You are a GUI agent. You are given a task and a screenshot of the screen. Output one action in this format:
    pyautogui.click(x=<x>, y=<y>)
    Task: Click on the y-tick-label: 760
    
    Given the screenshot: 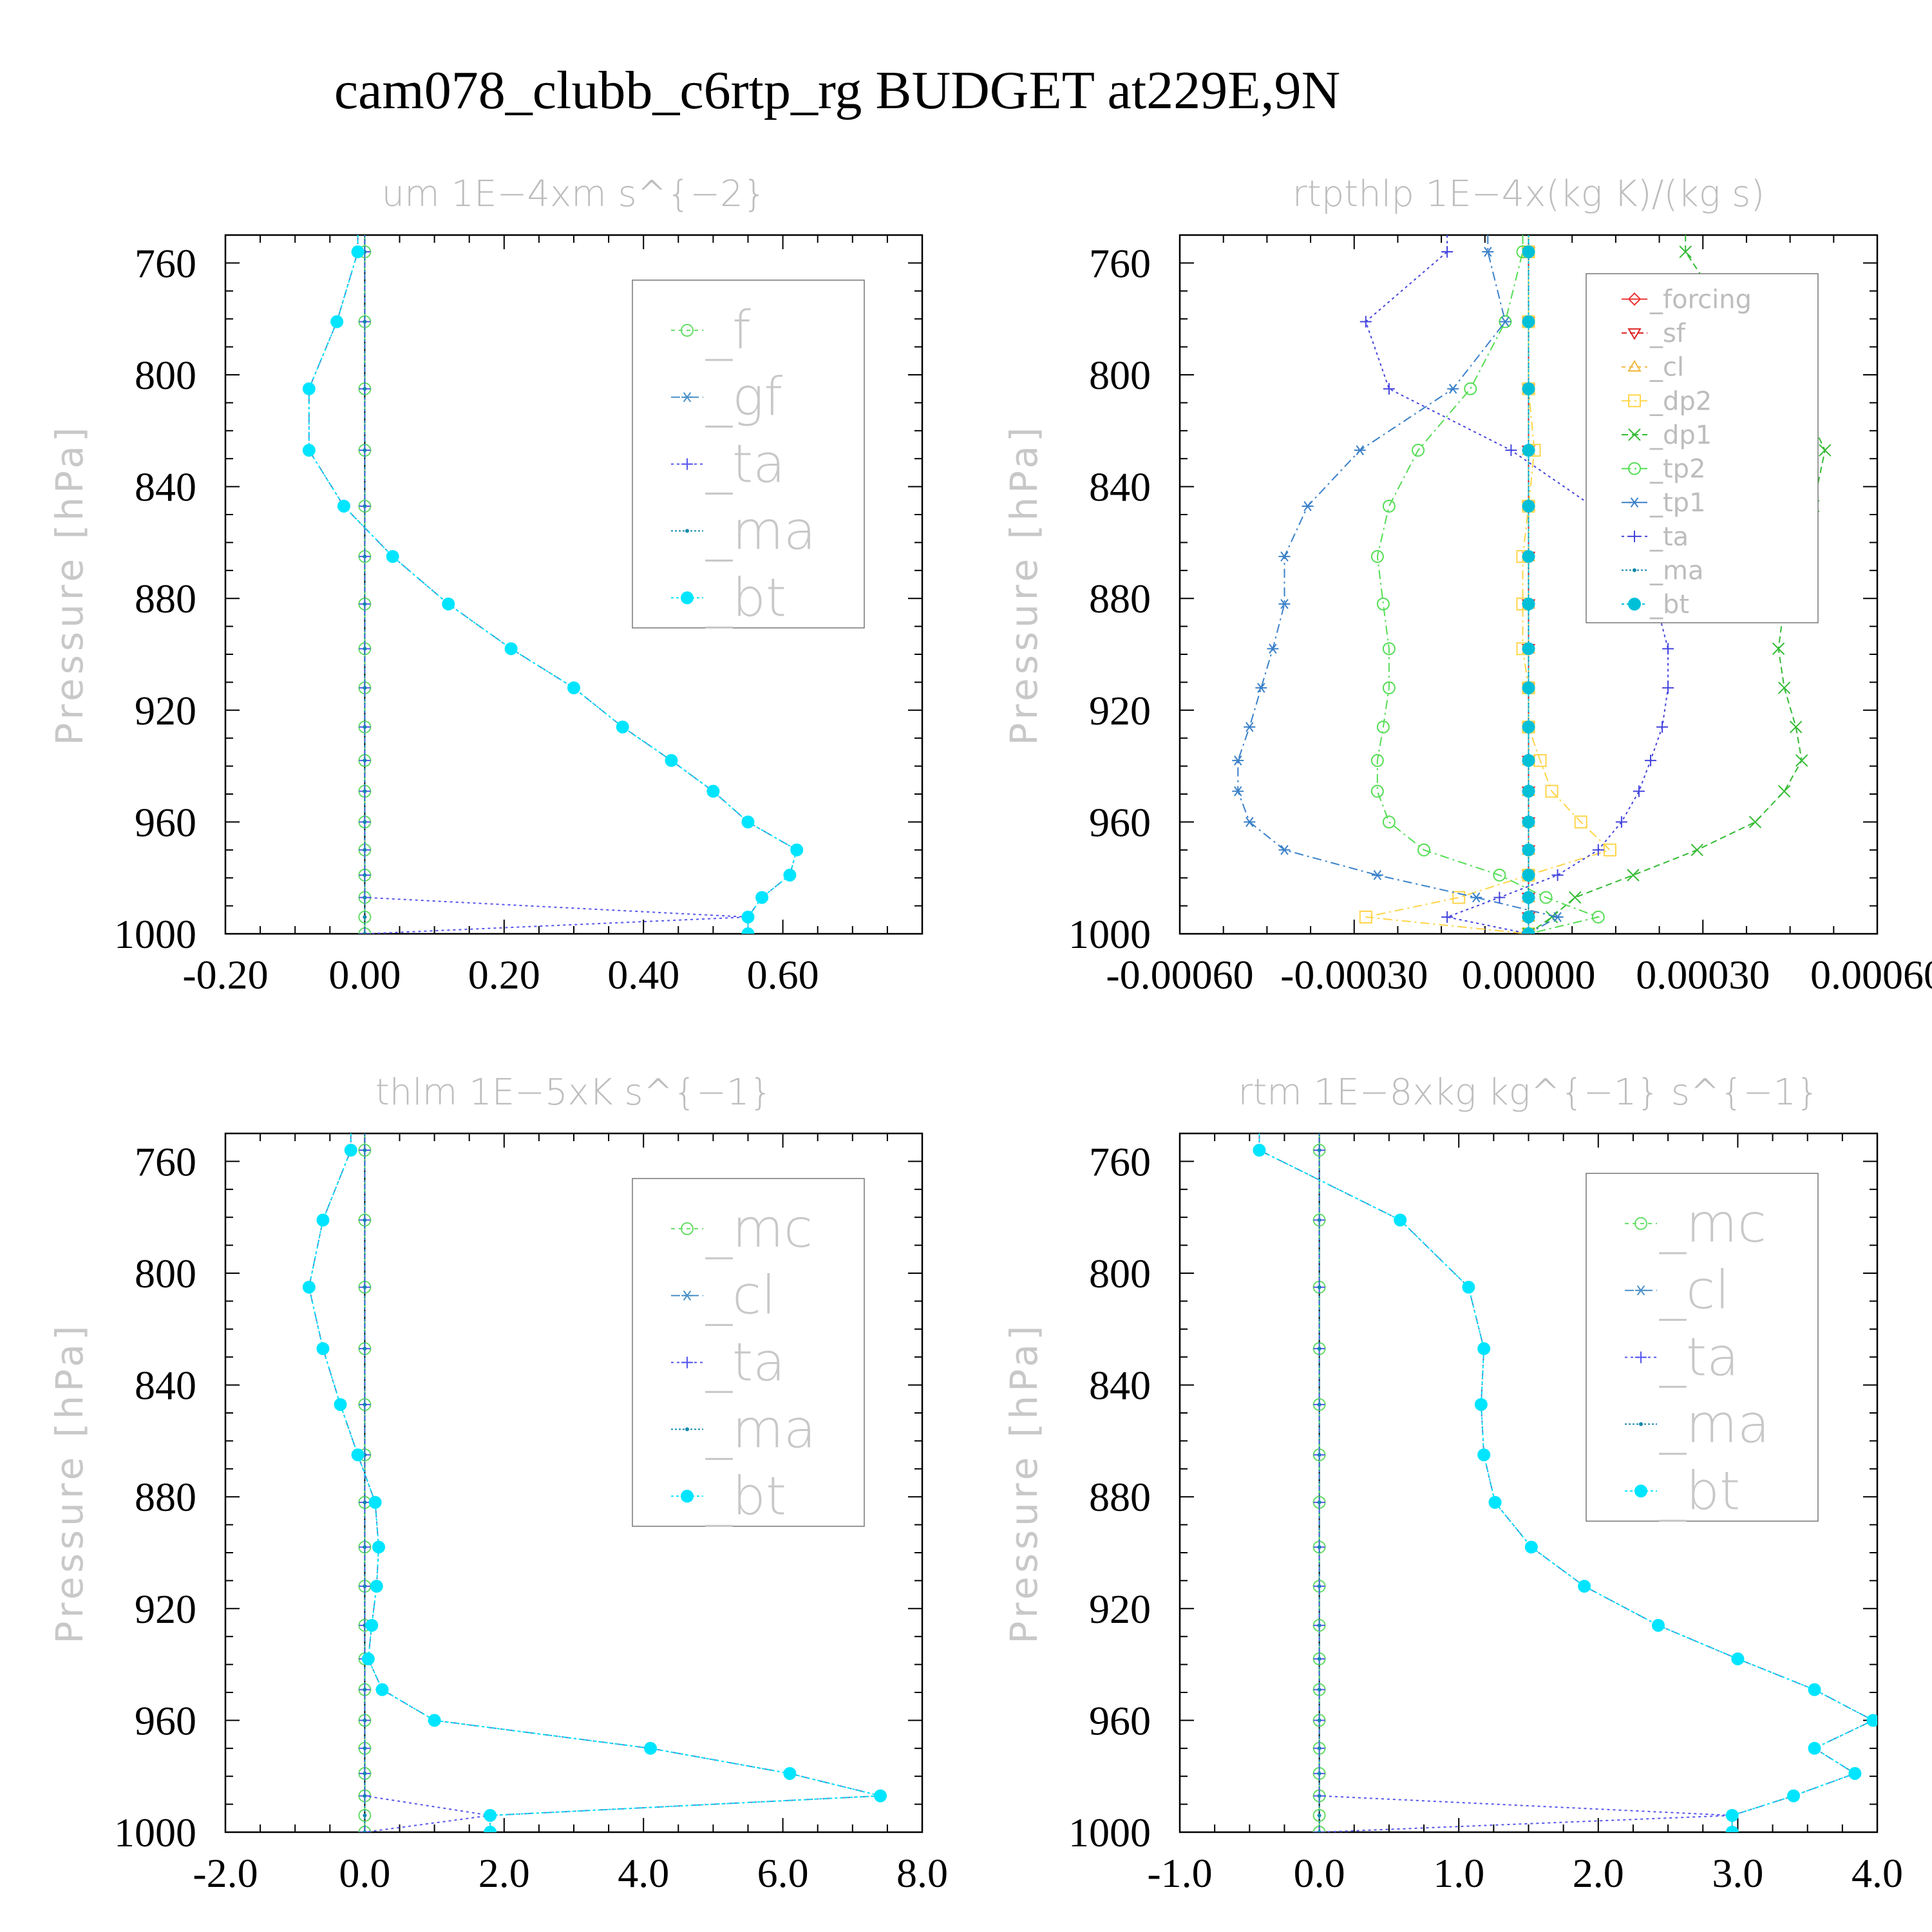 What is the action you would take?
    pyautogui.click(x=1120, y=263)
    